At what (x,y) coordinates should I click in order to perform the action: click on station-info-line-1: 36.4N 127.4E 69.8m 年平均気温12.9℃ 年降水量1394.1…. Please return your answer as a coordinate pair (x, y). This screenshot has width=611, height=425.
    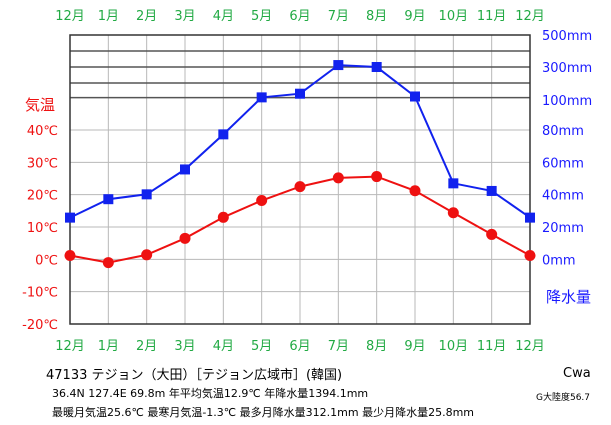
    Looking at the image, I should click on (210, 393).